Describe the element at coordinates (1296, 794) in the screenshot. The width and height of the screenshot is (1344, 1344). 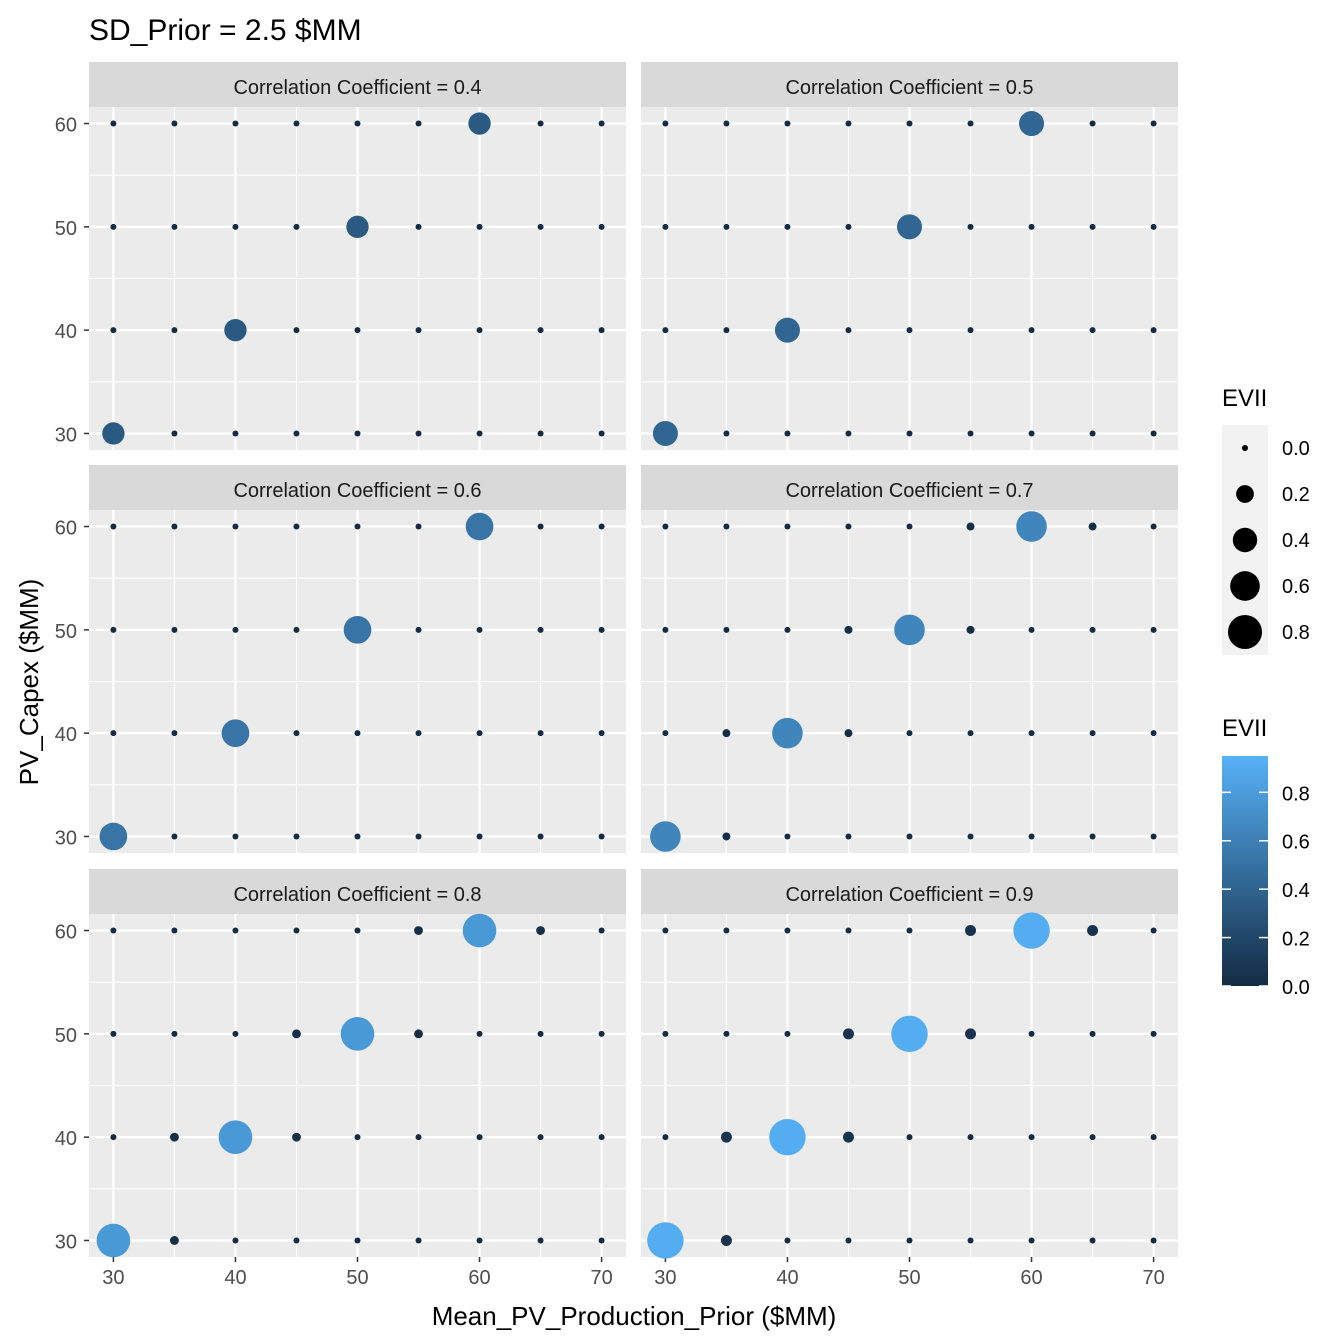
I see `color-legend-label: 0.8` at that location.